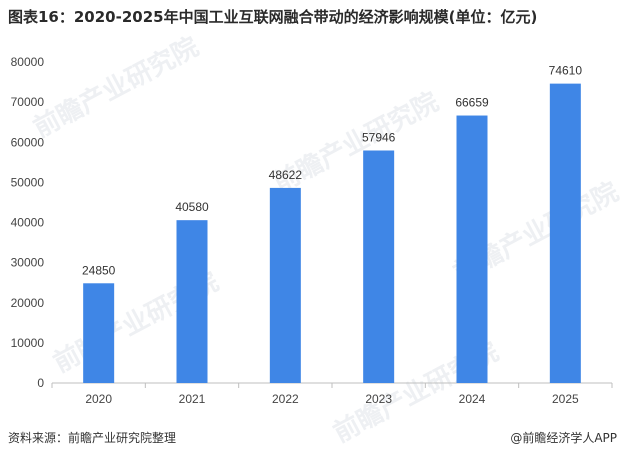  Describe the element at coordinates (379, 266) in the screenshot. I see `bar-2023` at that location.